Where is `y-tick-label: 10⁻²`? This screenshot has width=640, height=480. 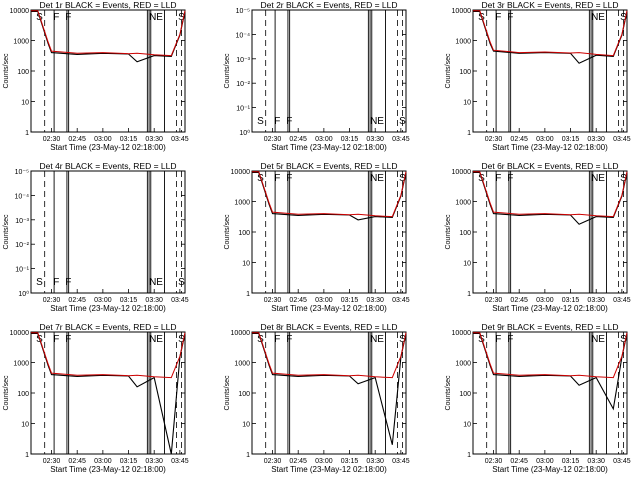
y-tick-label: 10⁻² is located at coordinates (22, 245).